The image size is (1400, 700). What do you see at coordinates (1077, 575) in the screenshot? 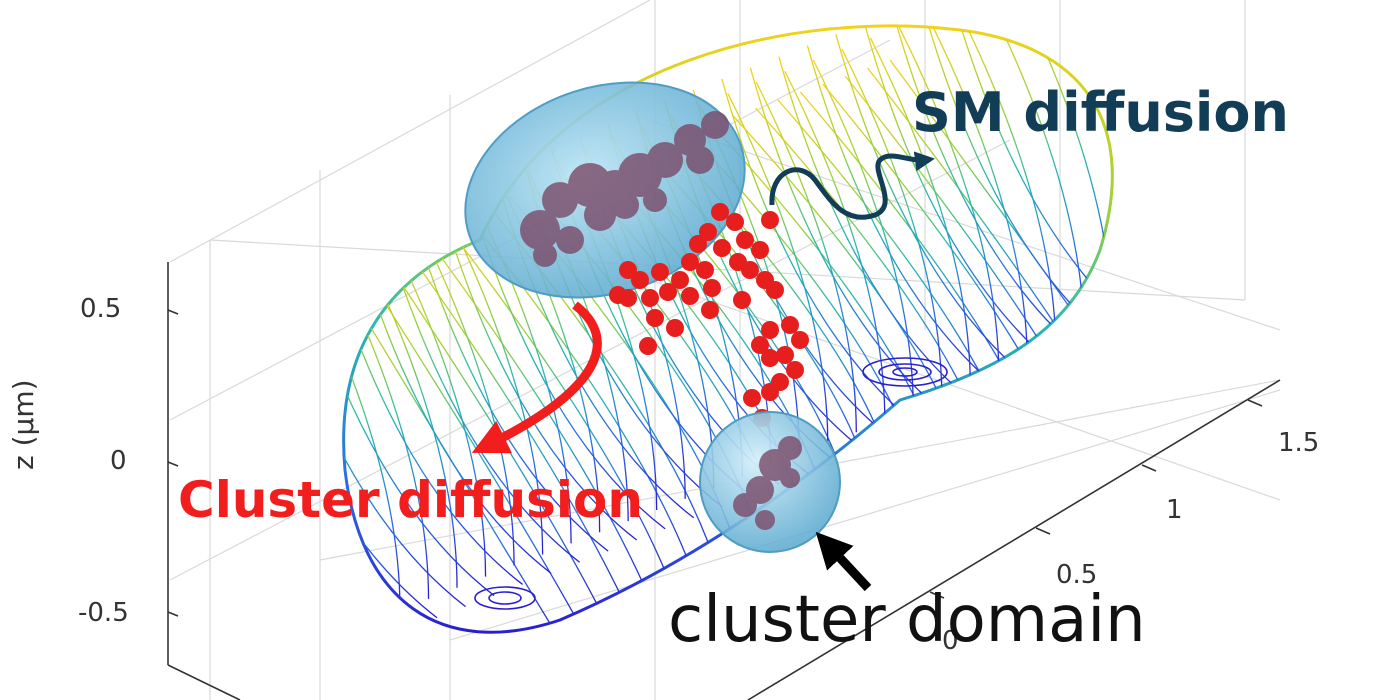
I see `y-tick-2: 0.5` at bounding box center [1077, 575].